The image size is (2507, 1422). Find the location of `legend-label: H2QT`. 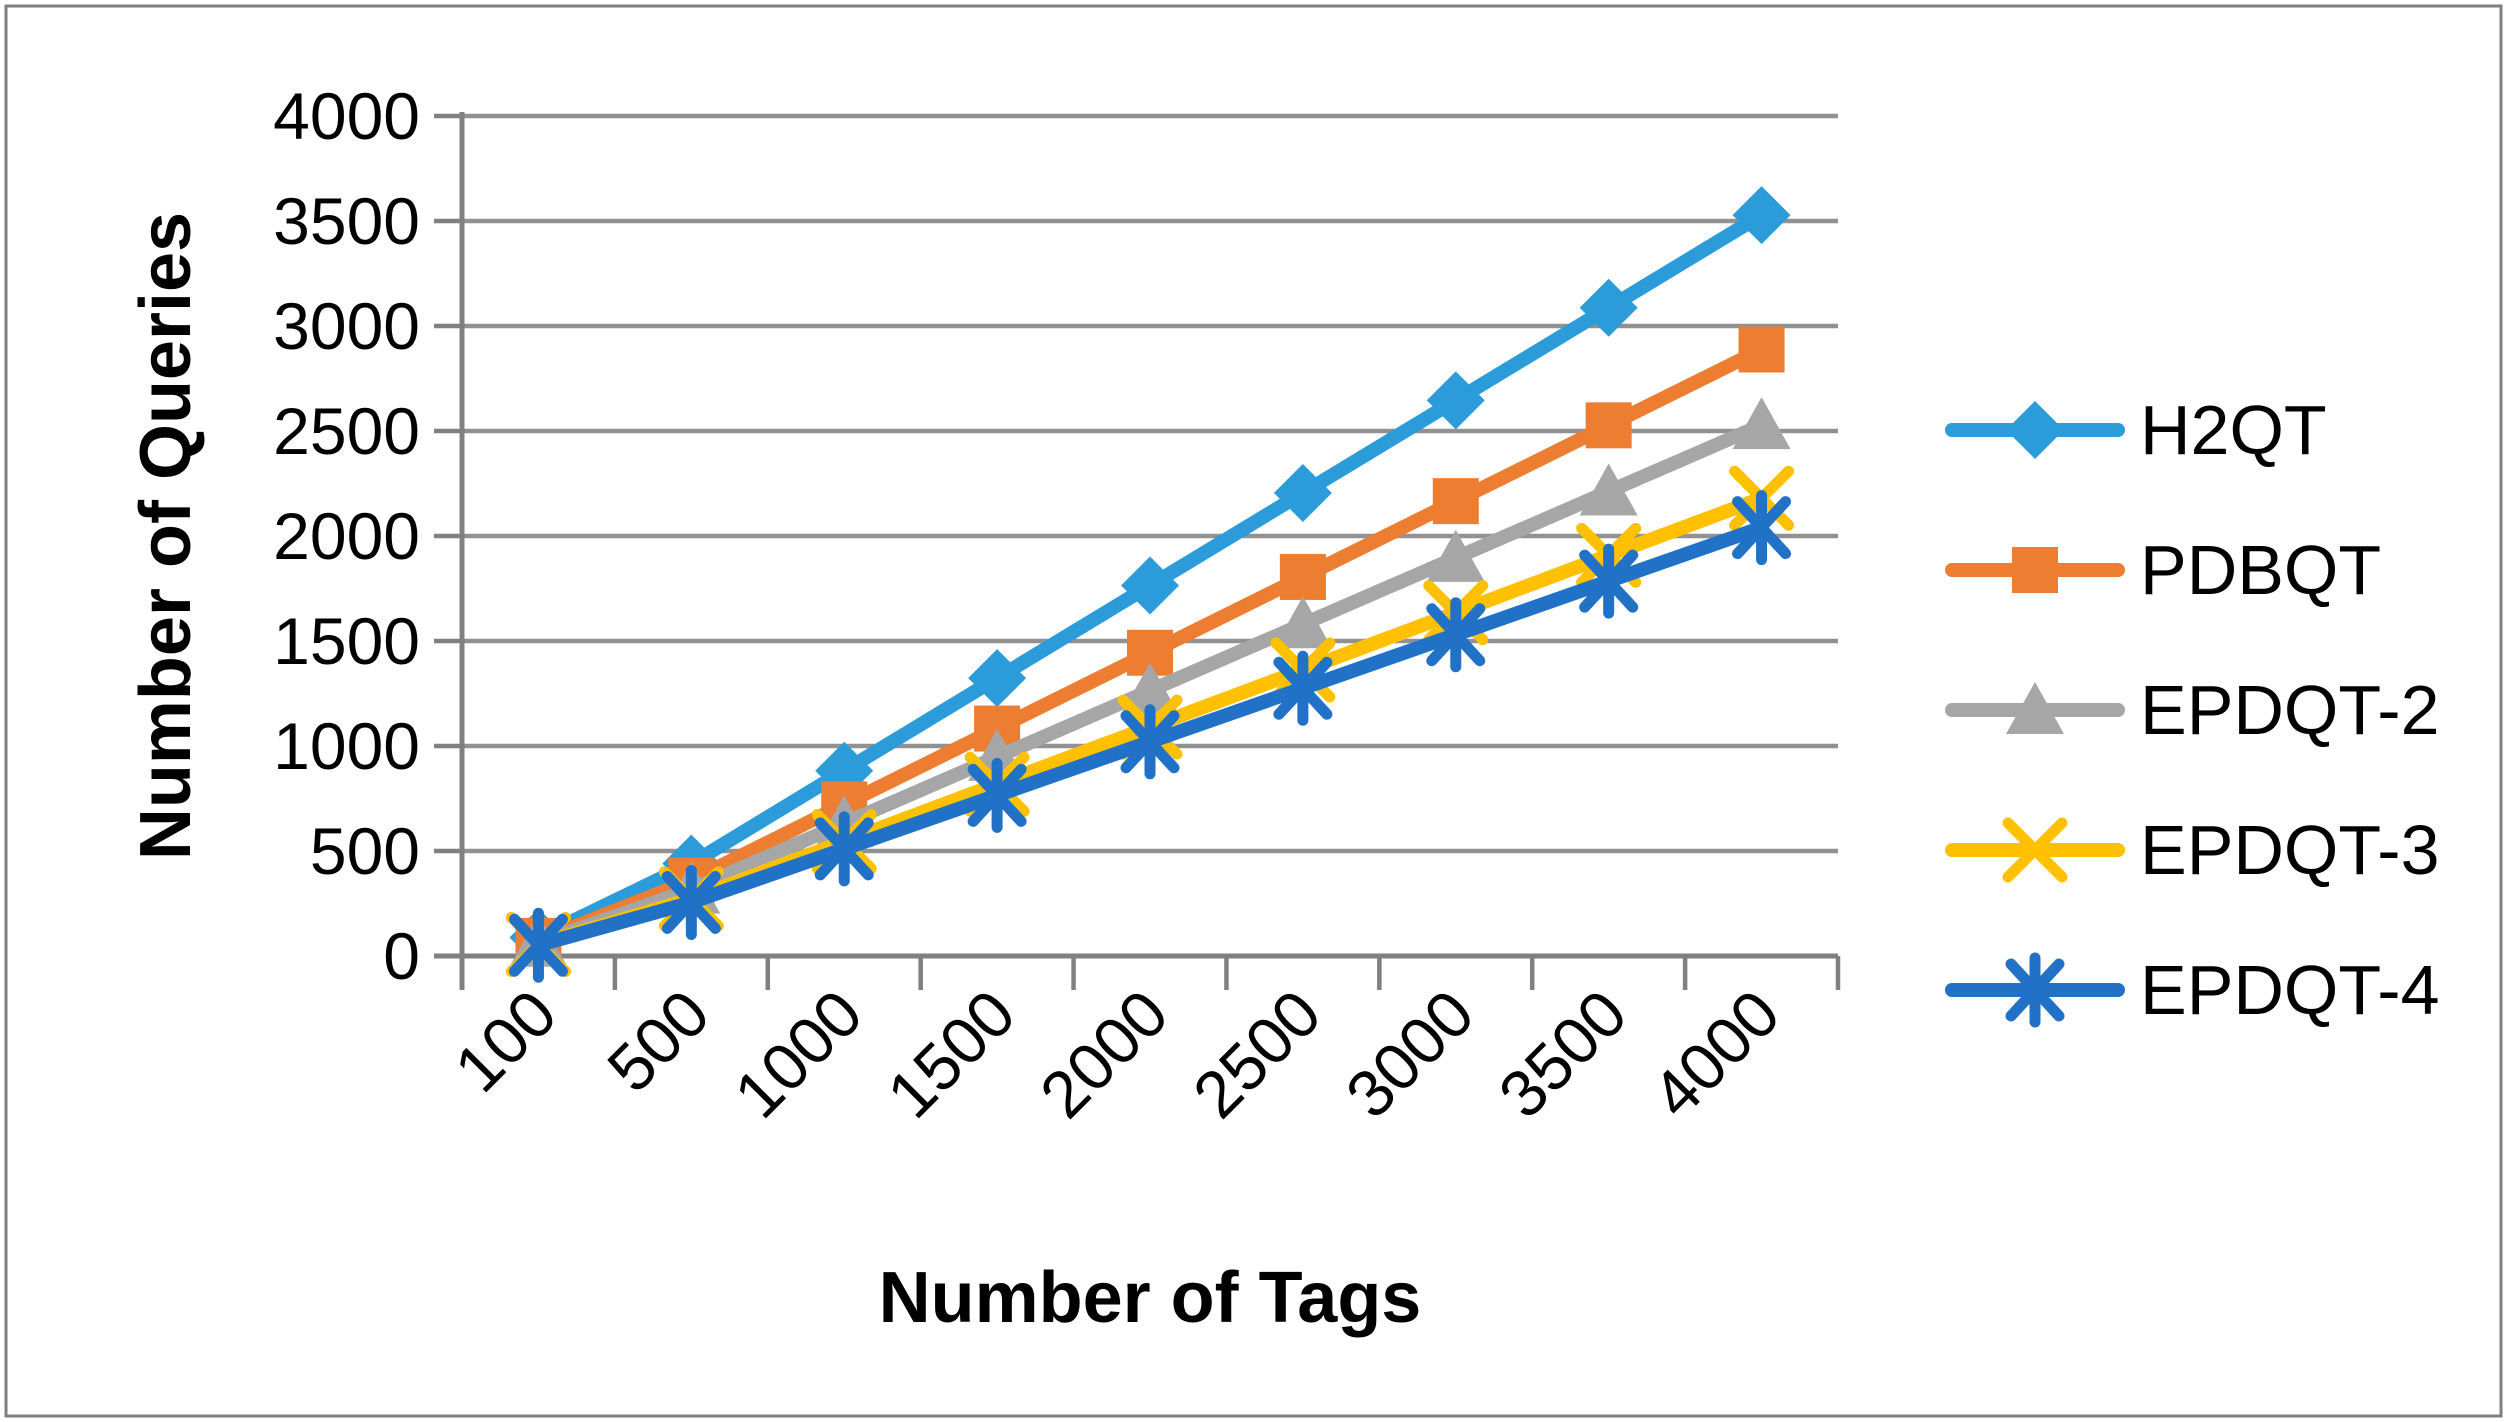

legend-label: H2QT is located at coordinates (2233, 430).